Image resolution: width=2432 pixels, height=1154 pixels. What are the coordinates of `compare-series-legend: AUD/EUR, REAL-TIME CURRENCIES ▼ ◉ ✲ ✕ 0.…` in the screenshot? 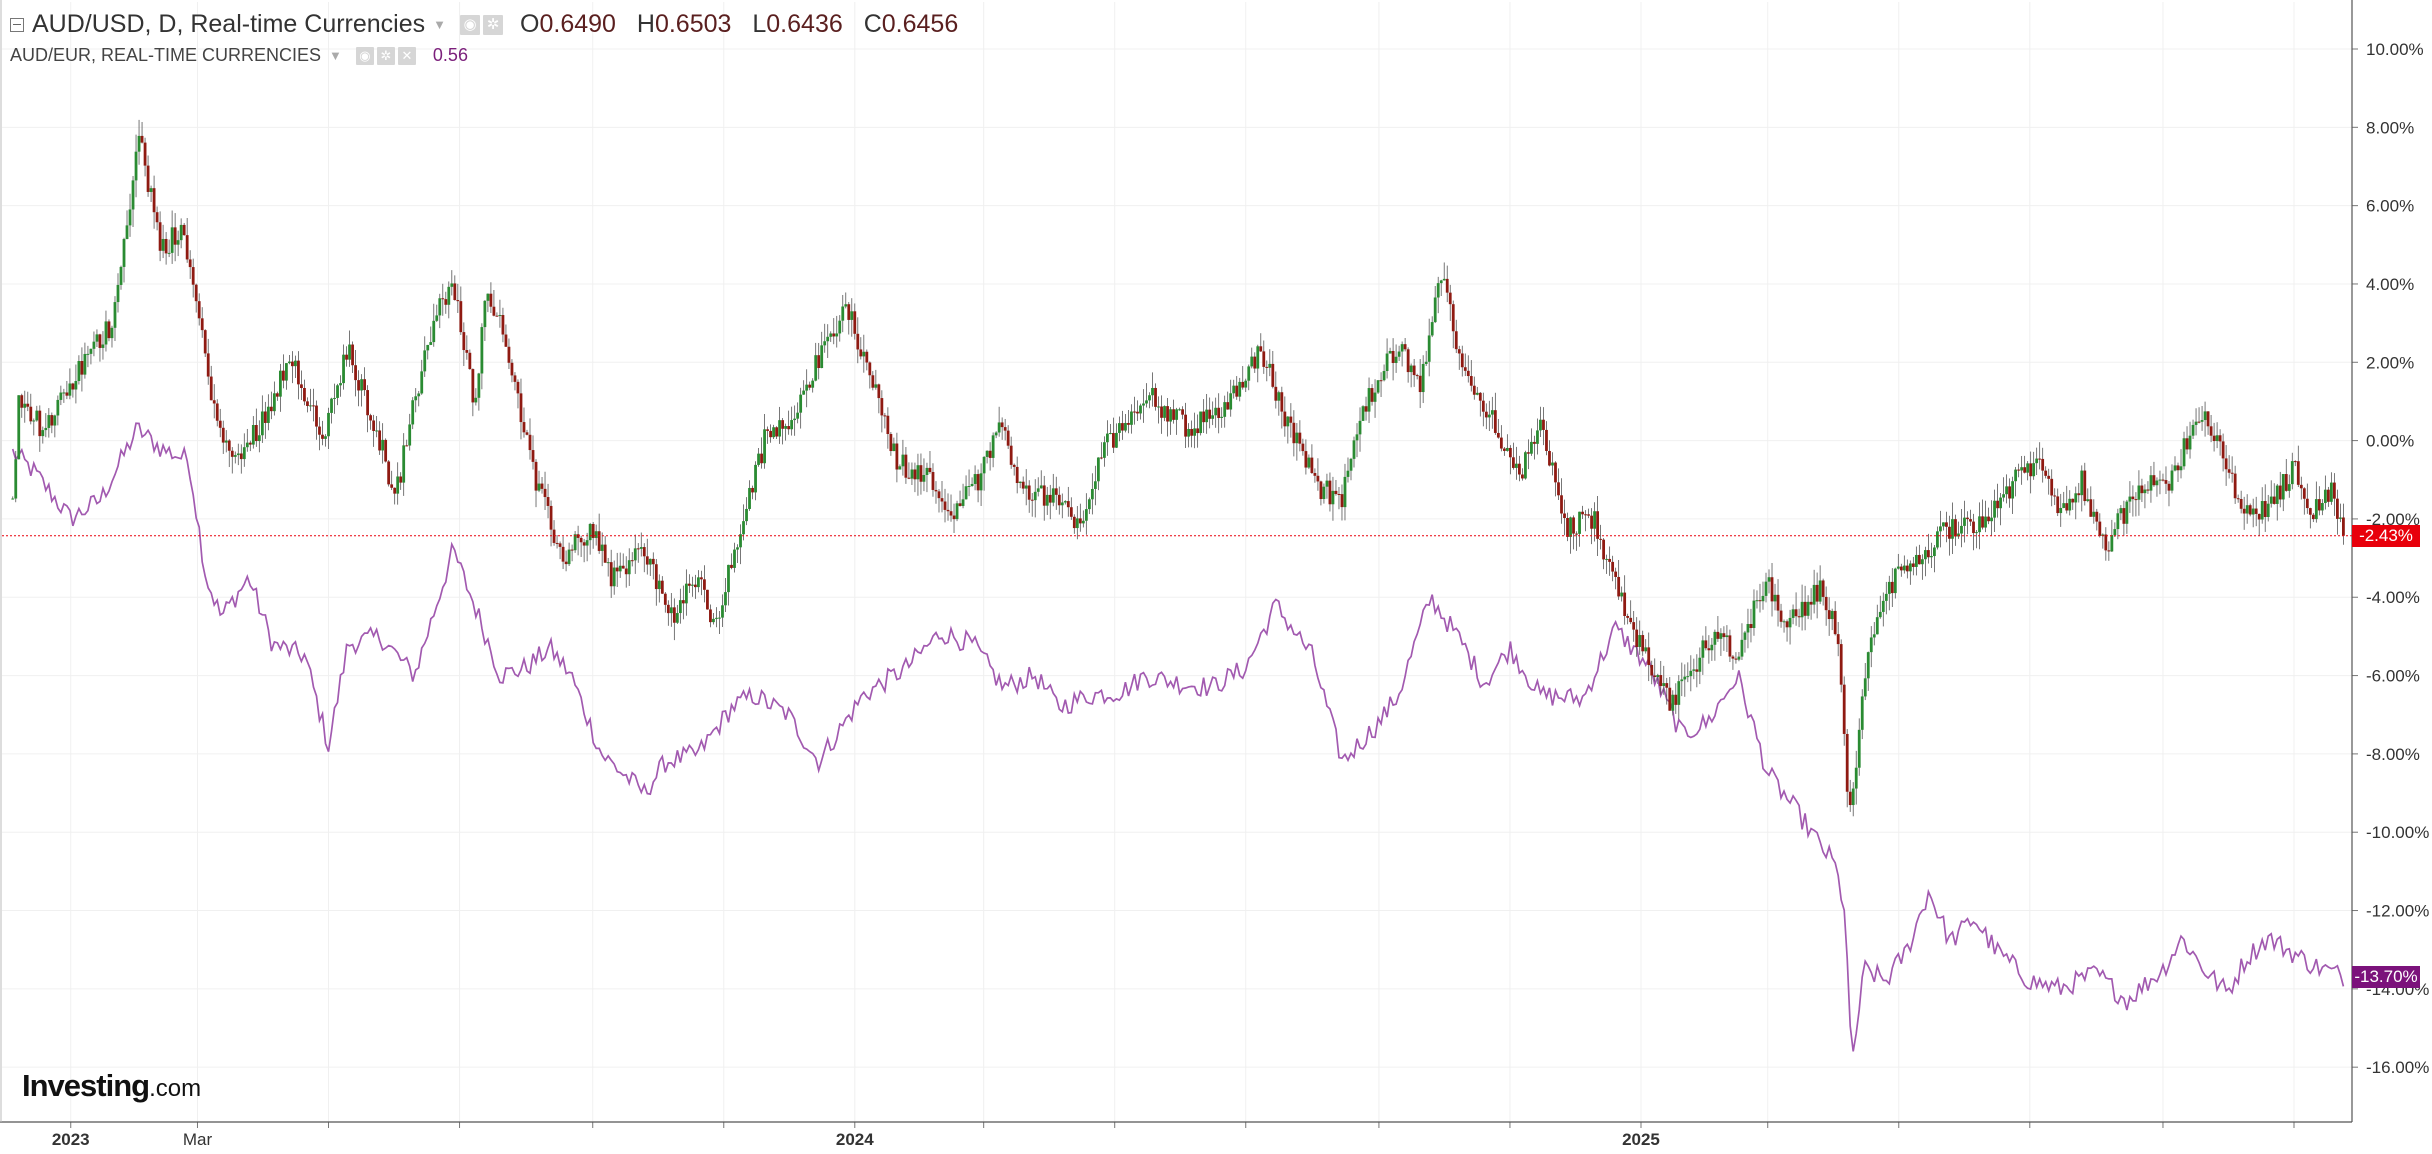 It's located at (239, 55).